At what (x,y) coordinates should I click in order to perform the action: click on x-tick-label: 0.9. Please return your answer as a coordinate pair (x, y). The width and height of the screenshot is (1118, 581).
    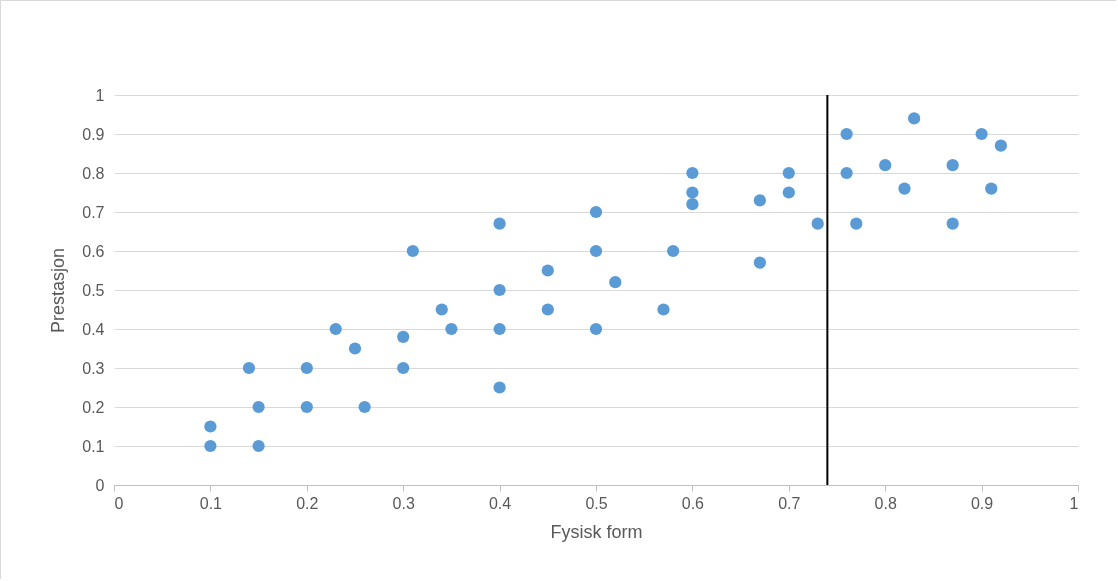
    Looking at the image, I should click on (982, 503).